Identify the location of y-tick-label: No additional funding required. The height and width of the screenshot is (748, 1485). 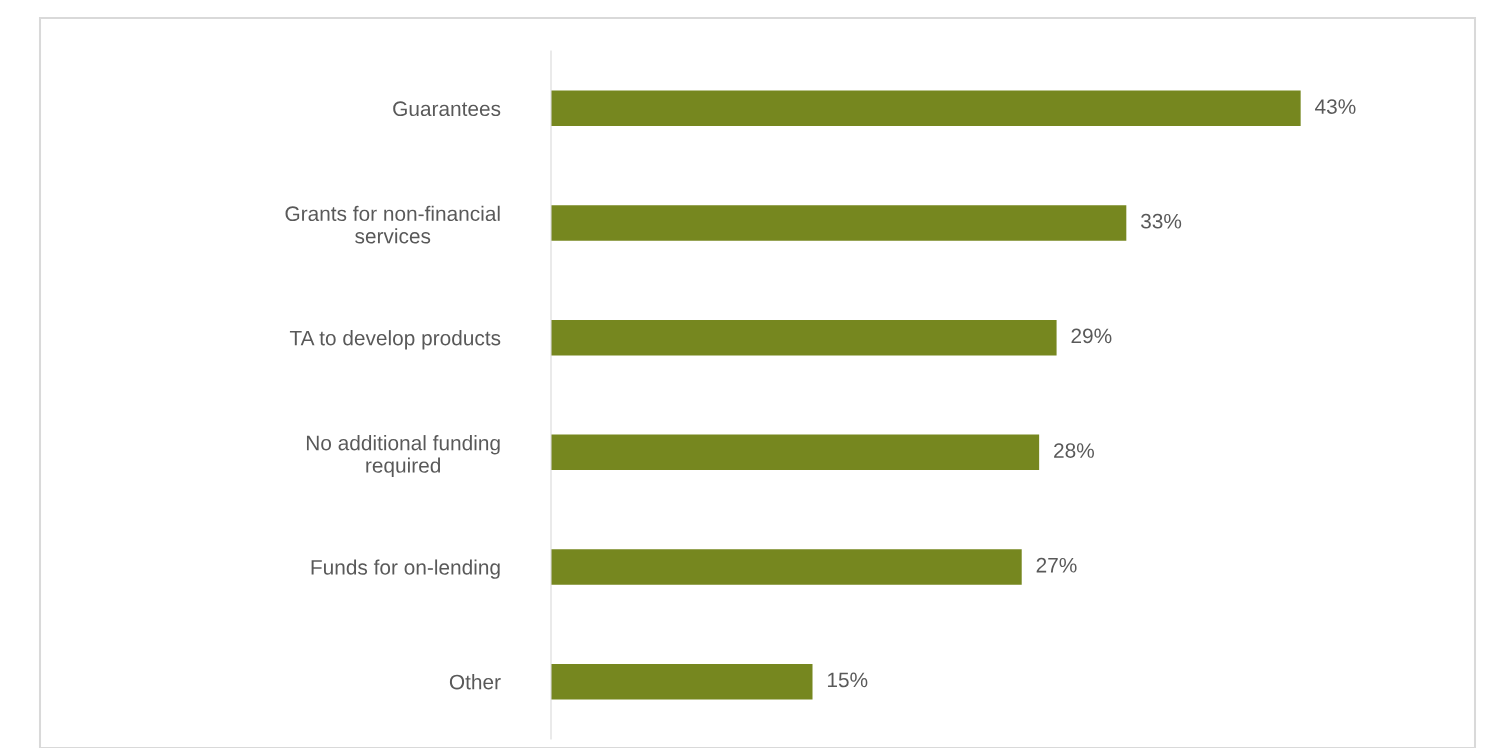
(403, 456).